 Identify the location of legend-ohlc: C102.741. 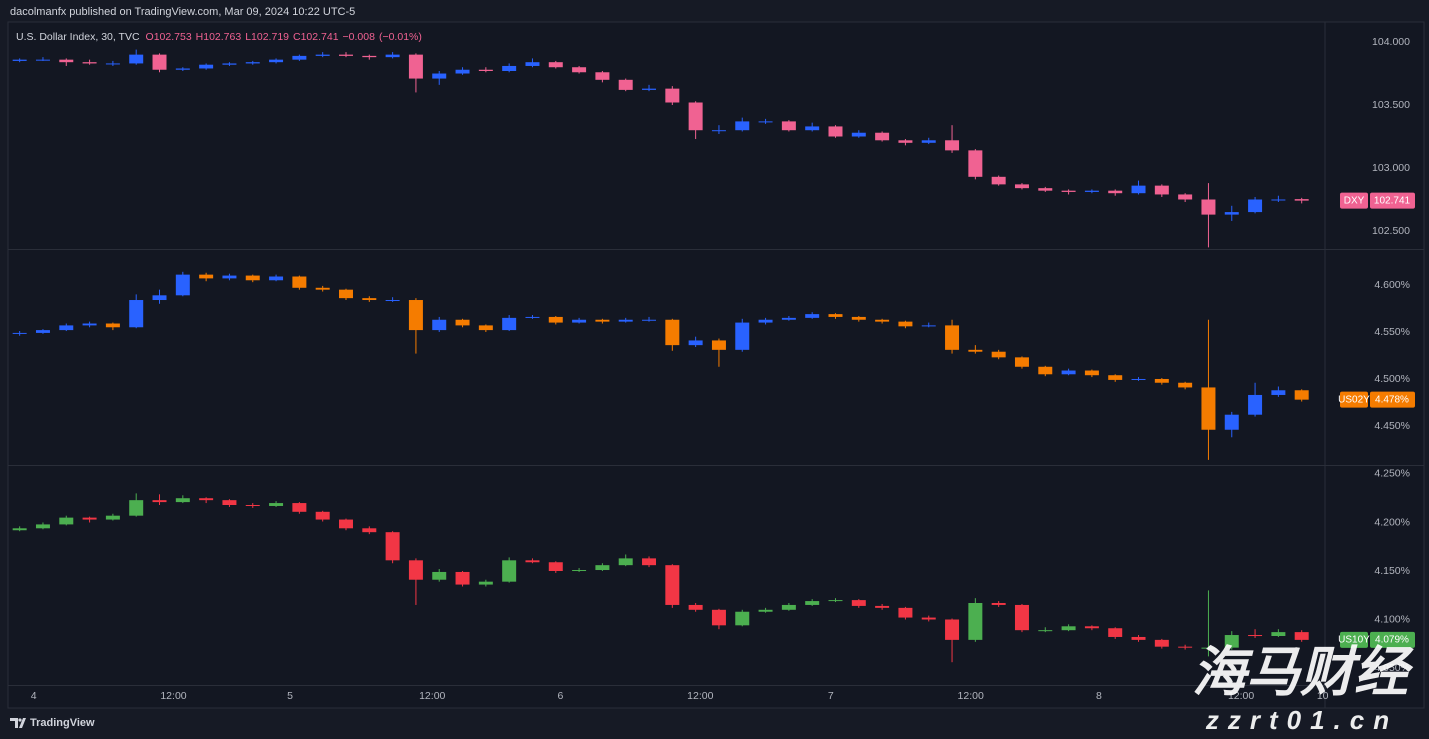
(316, 37).